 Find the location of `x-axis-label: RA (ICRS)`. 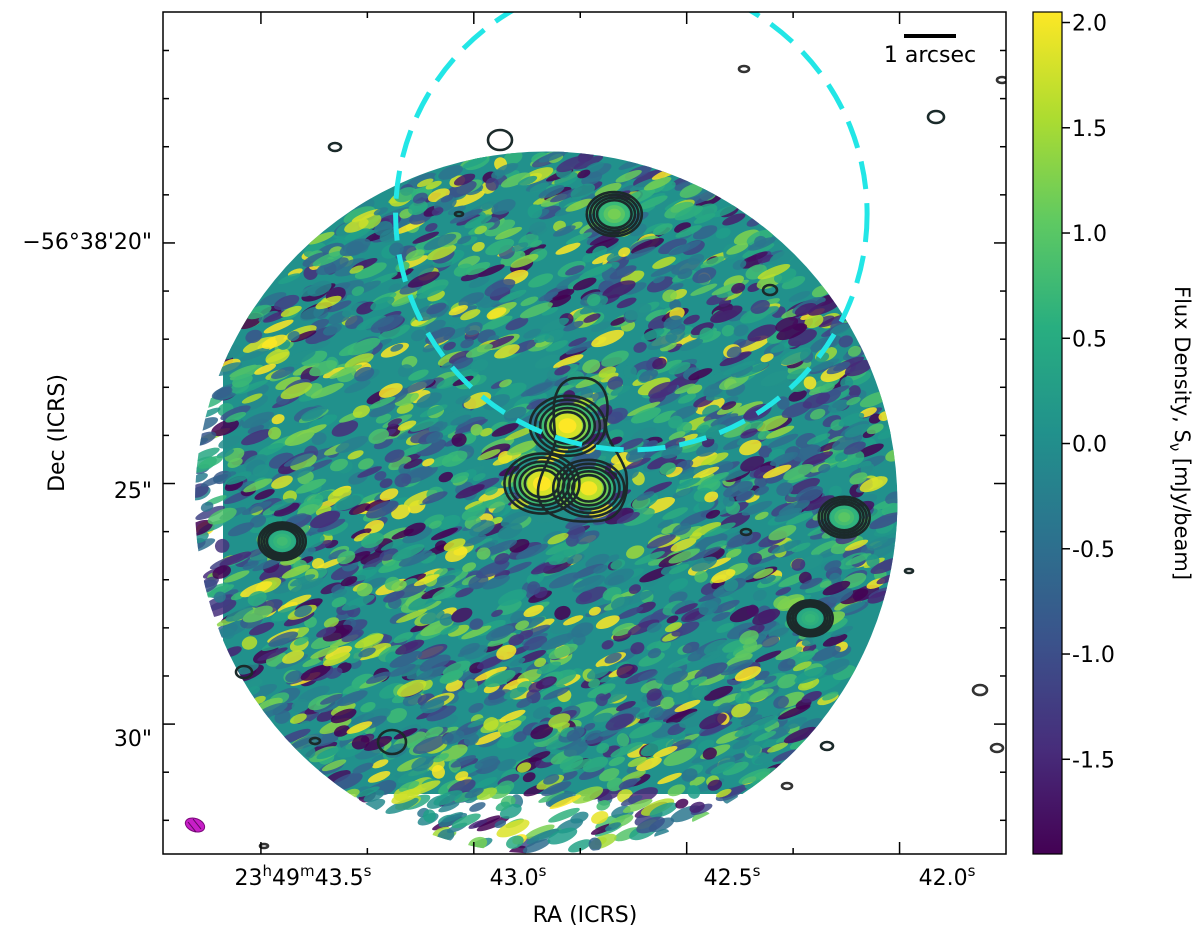

x-axis-label: RA (ICRS) is located at coordinates (585, 915).